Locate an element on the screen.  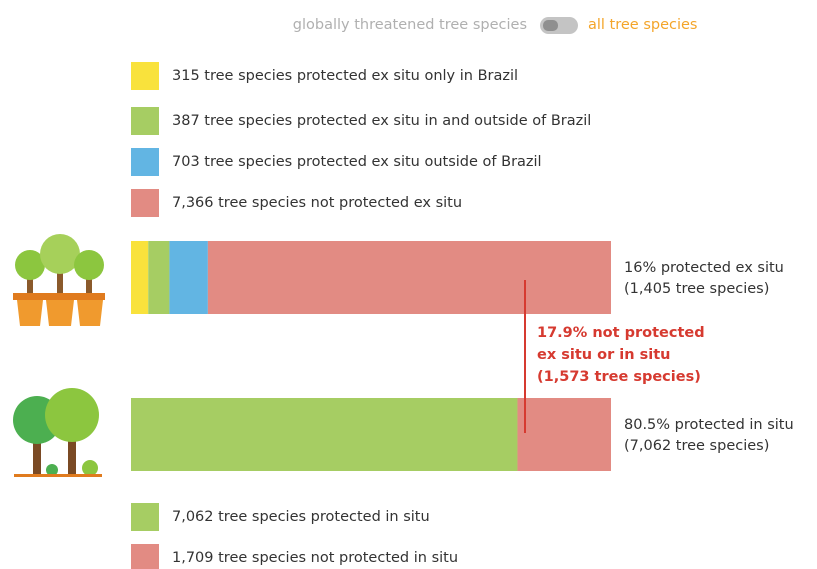
toggle-knob is located at coordinates (550, 25).